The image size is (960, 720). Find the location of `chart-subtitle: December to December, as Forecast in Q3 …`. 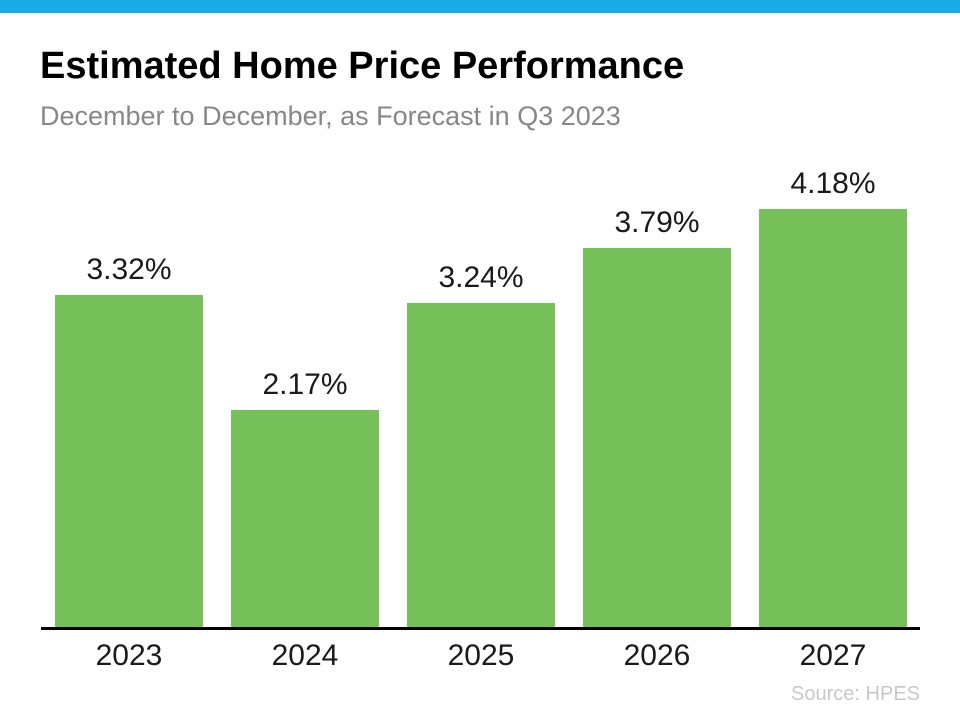

chart-subtitle: December to December, as Forecast in Q3 … is located at coordinates (330, 116).